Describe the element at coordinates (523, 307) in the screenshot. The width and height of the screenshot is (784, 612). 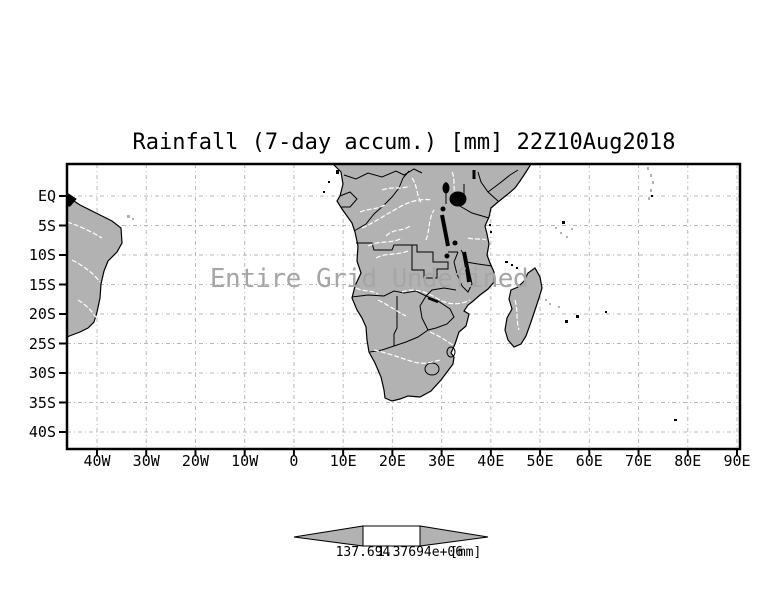
I see `madagascar-landmass` at that location.